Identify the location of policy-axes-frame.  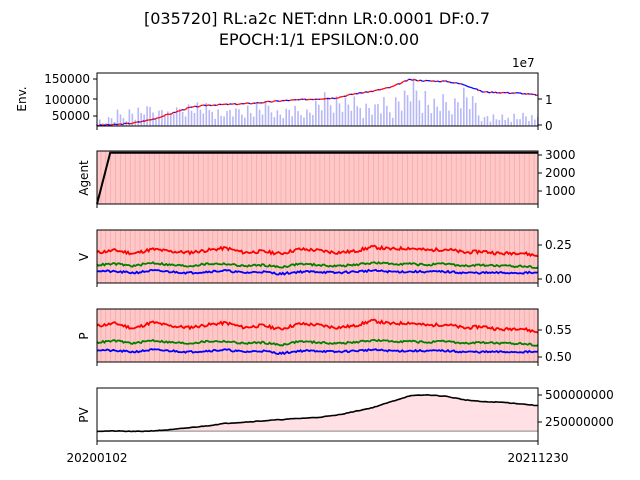
(317, 335).